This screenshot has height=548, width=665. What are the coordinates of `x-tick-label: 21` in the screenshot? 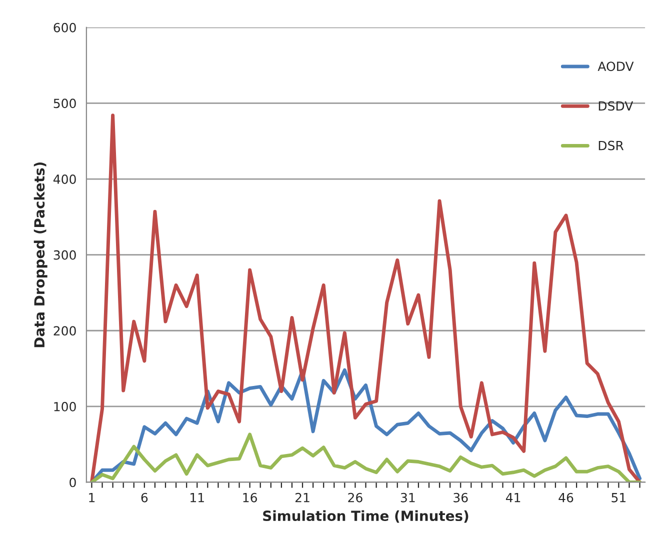 It's located at (302, 497).